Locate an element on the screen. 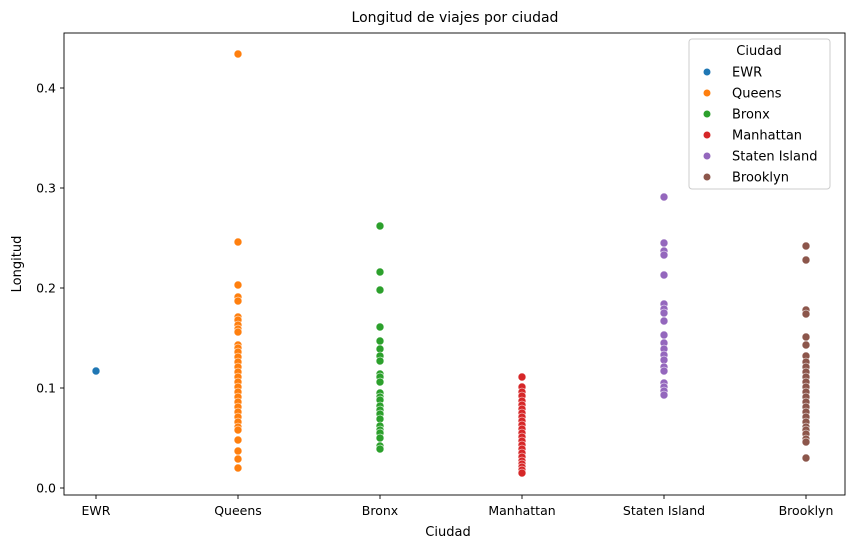  x-tick-label: Staten Island is located at coordinates (664, 510).